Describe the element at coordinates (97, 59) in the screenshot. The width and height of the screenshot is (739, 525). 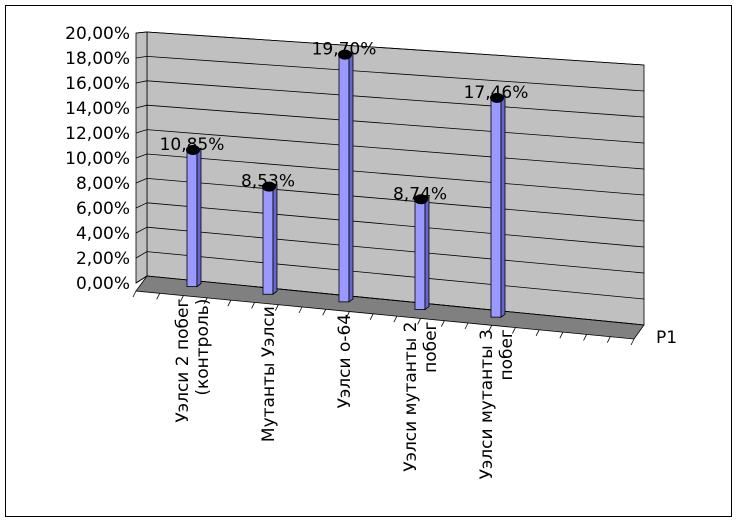
I see `y-tick-label: 18,00%` at that location.